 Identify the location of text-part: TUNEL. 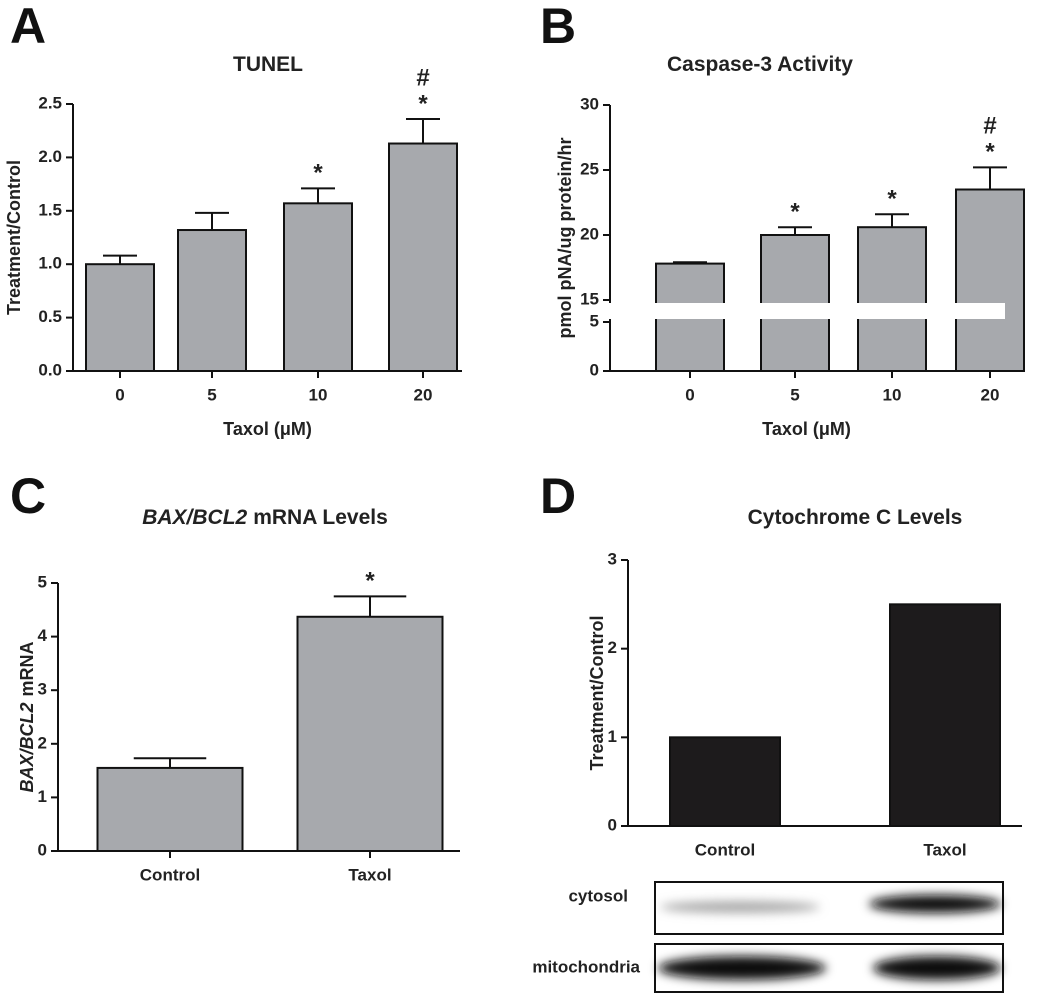
(268, 64).